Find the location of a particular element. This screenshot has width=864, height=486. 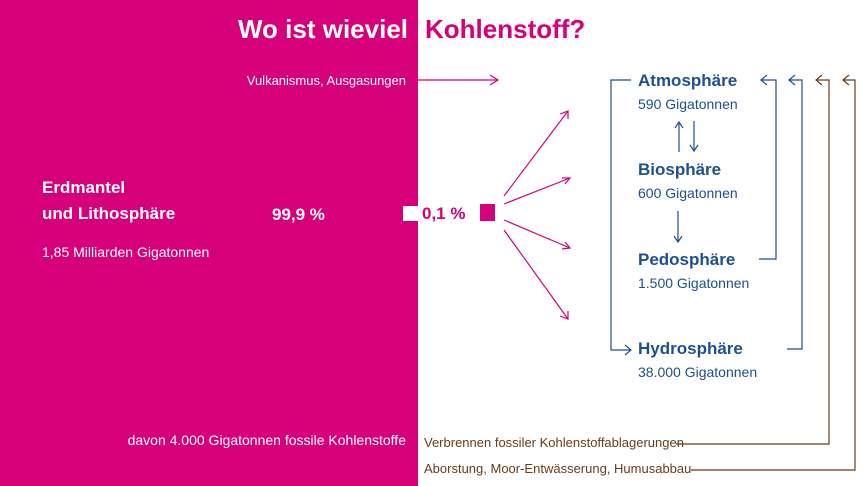

hydrosphere-name: Hydrosphäre is located at coordinates (690, 348).